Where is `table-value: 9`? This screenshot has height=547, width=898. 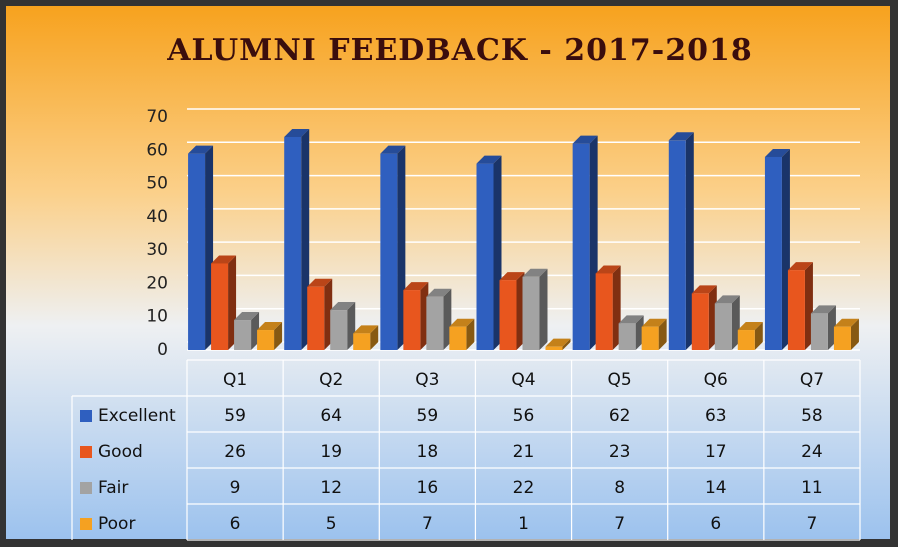
table-value: 9 is located at coordinates (235, 488).